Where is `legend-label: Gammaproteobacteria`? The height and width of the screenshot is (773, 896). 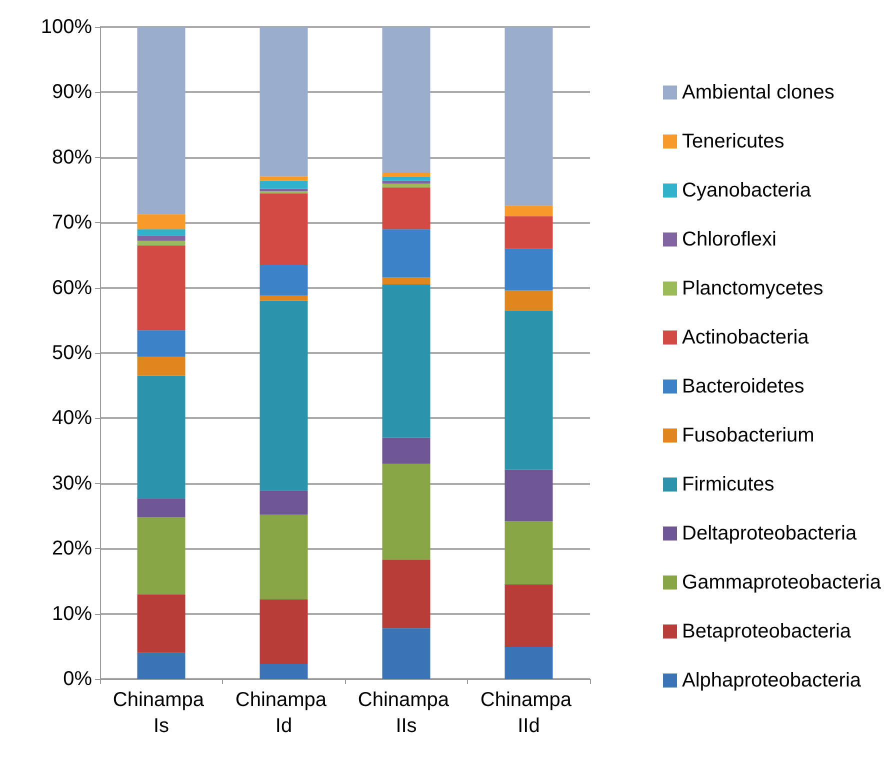
legend-label: Gammaproteobacteria is located at coordinates (782, 583).